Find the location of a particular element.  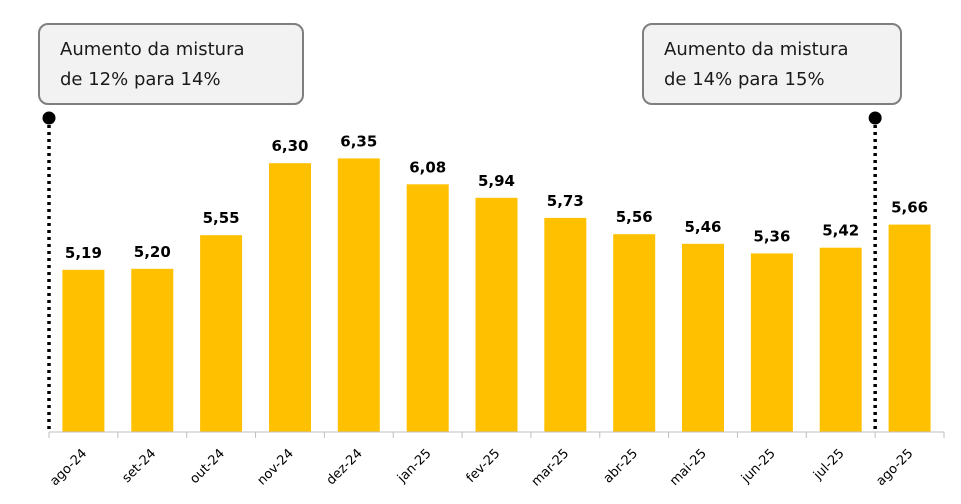

x-tick-label-out-24: out-24 is located at coordinates (207, 466).